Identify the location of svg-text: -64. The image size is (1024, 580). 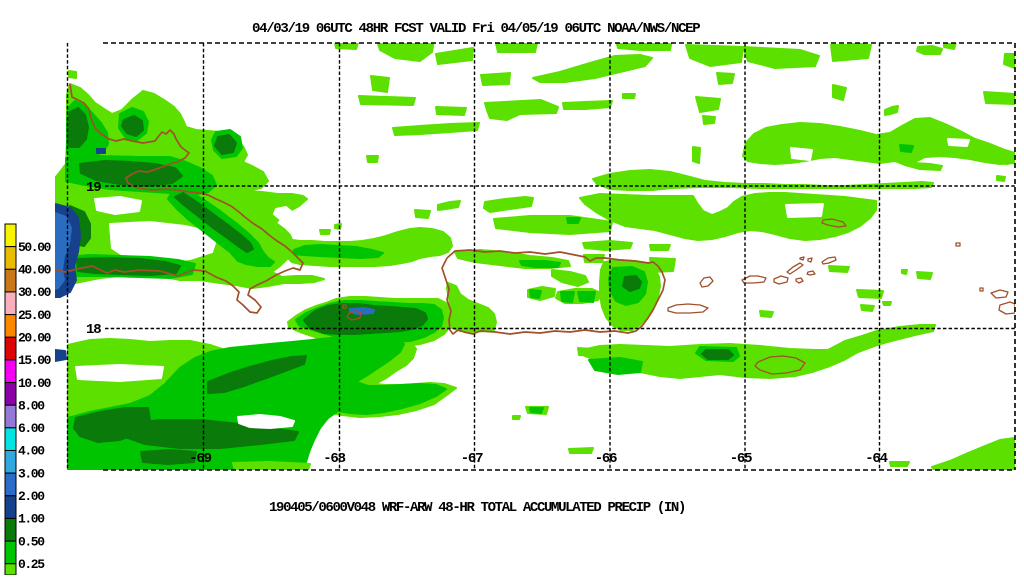
(876, 459).